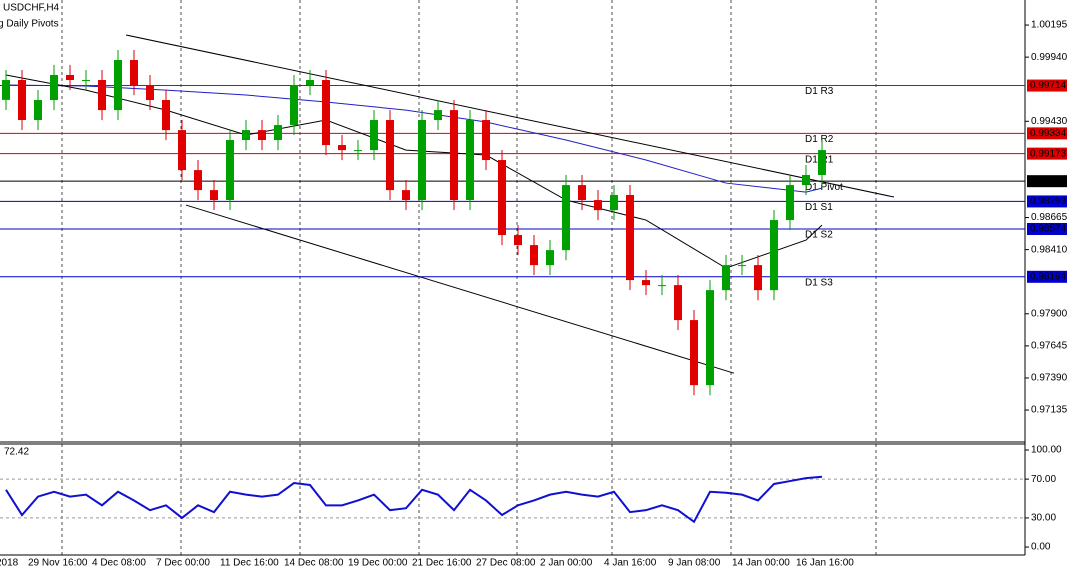 The height and width of the screenshot is (573, 1073). I want to click on pivot-name: D1 R2, so click(819, 139).